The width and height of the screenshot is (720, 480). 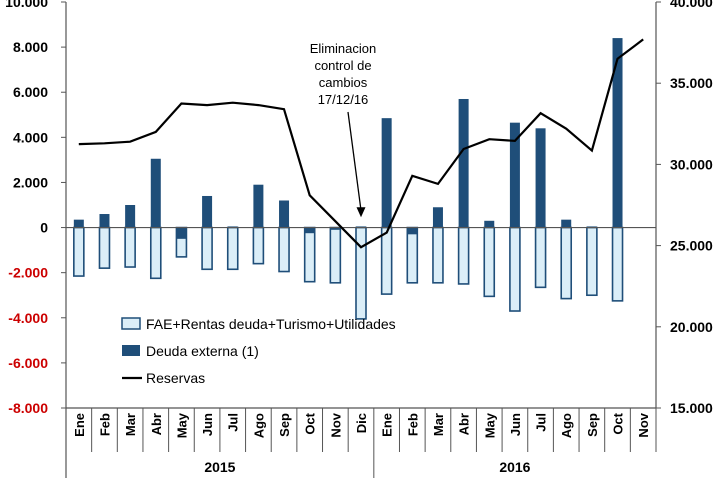 What do you see at coordinates (219, 467) in the screenshot?
I see `year-label-2015: 2015` at bounding box center [219, 467].